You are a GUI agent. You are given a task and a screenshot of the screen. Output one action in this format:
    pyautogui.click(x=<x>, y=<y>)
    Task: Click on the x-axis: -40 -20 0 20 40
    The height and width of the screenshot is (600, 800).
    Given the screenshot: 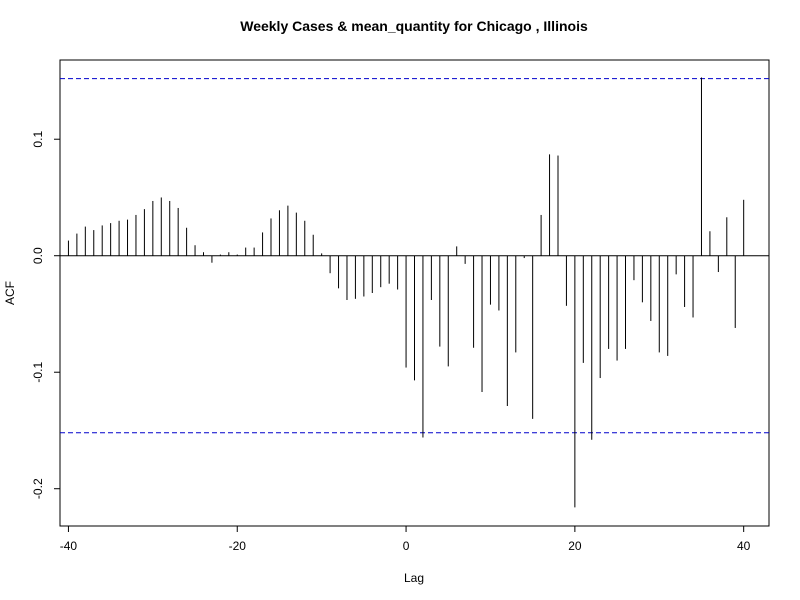 What is the action you would take?
    pyautogui.click(x=405, y=539)
    